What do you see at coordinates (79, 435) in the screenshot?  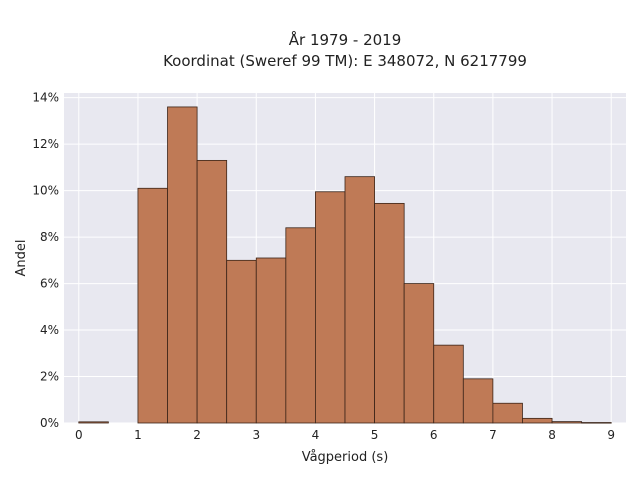 I see `x-tick-label: 0` at bounding box center [79, 435].